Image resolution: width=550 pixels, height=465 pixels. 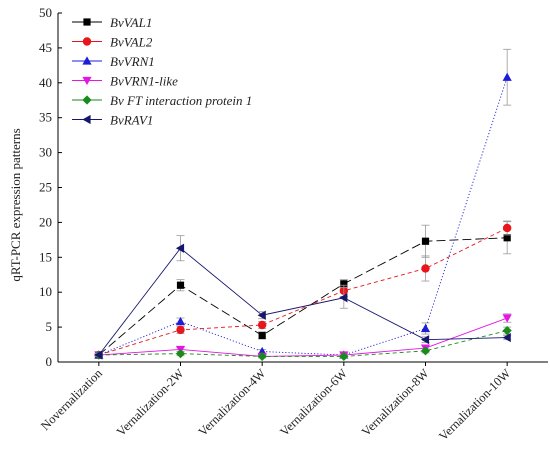 I want to click on legend-item-1: BvVAL2, so click(x=112, y=42).